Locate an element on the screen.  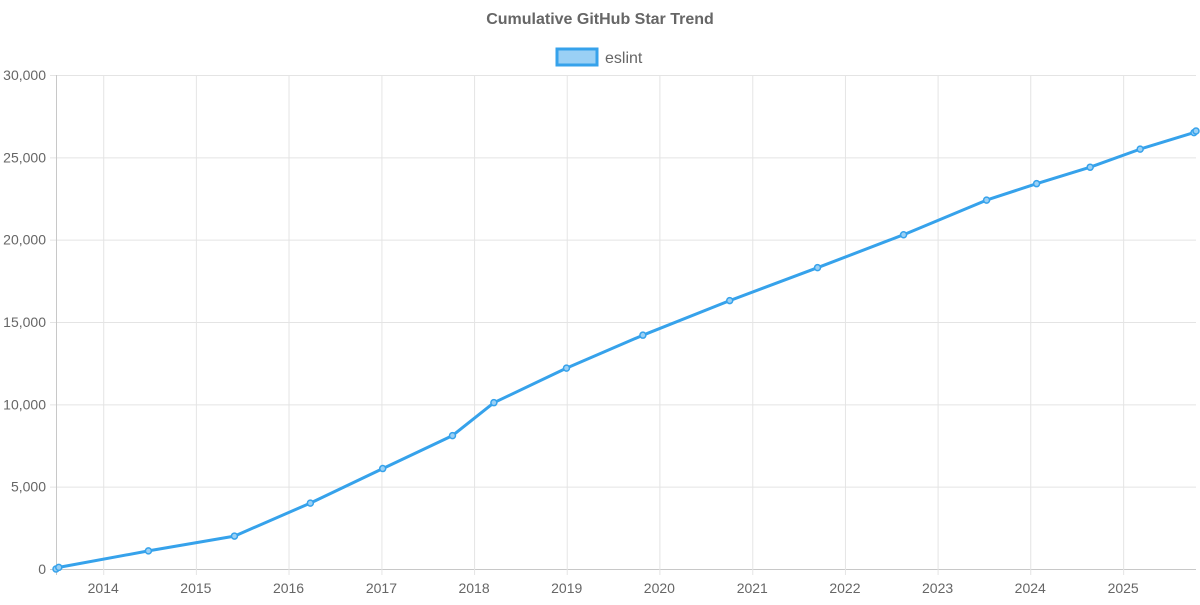
x-tick-label: 2020 is located at coordinates (659, 588).